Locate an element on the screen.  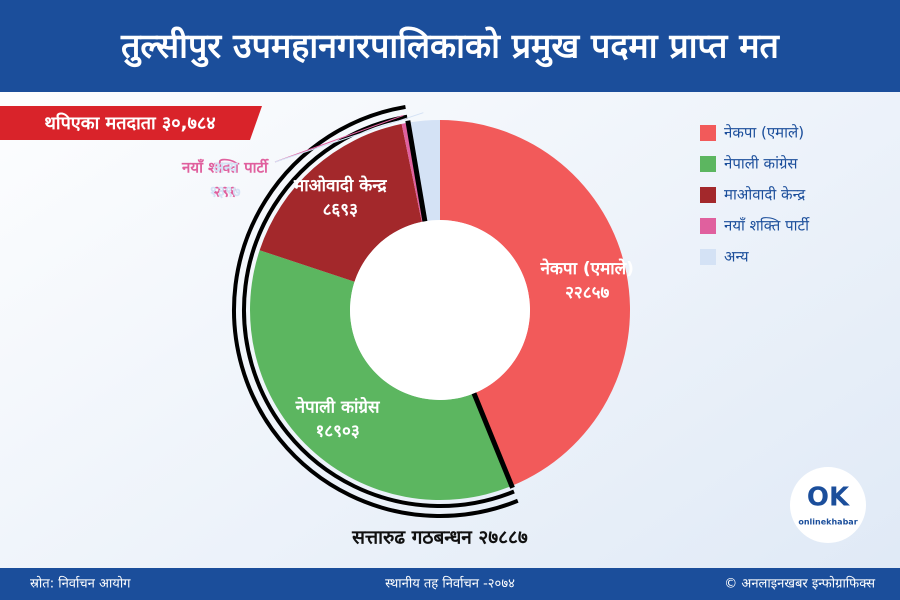
value-label: २२८५७ is located at coordinates (587, 293).